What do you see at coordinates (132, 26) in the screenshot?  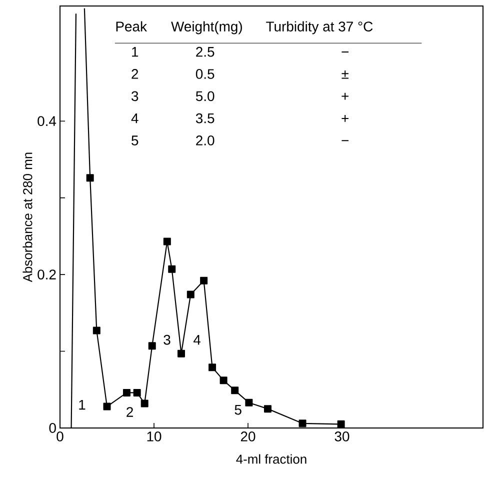 I see `annotation: Peak` at bounding box center [132, 26].